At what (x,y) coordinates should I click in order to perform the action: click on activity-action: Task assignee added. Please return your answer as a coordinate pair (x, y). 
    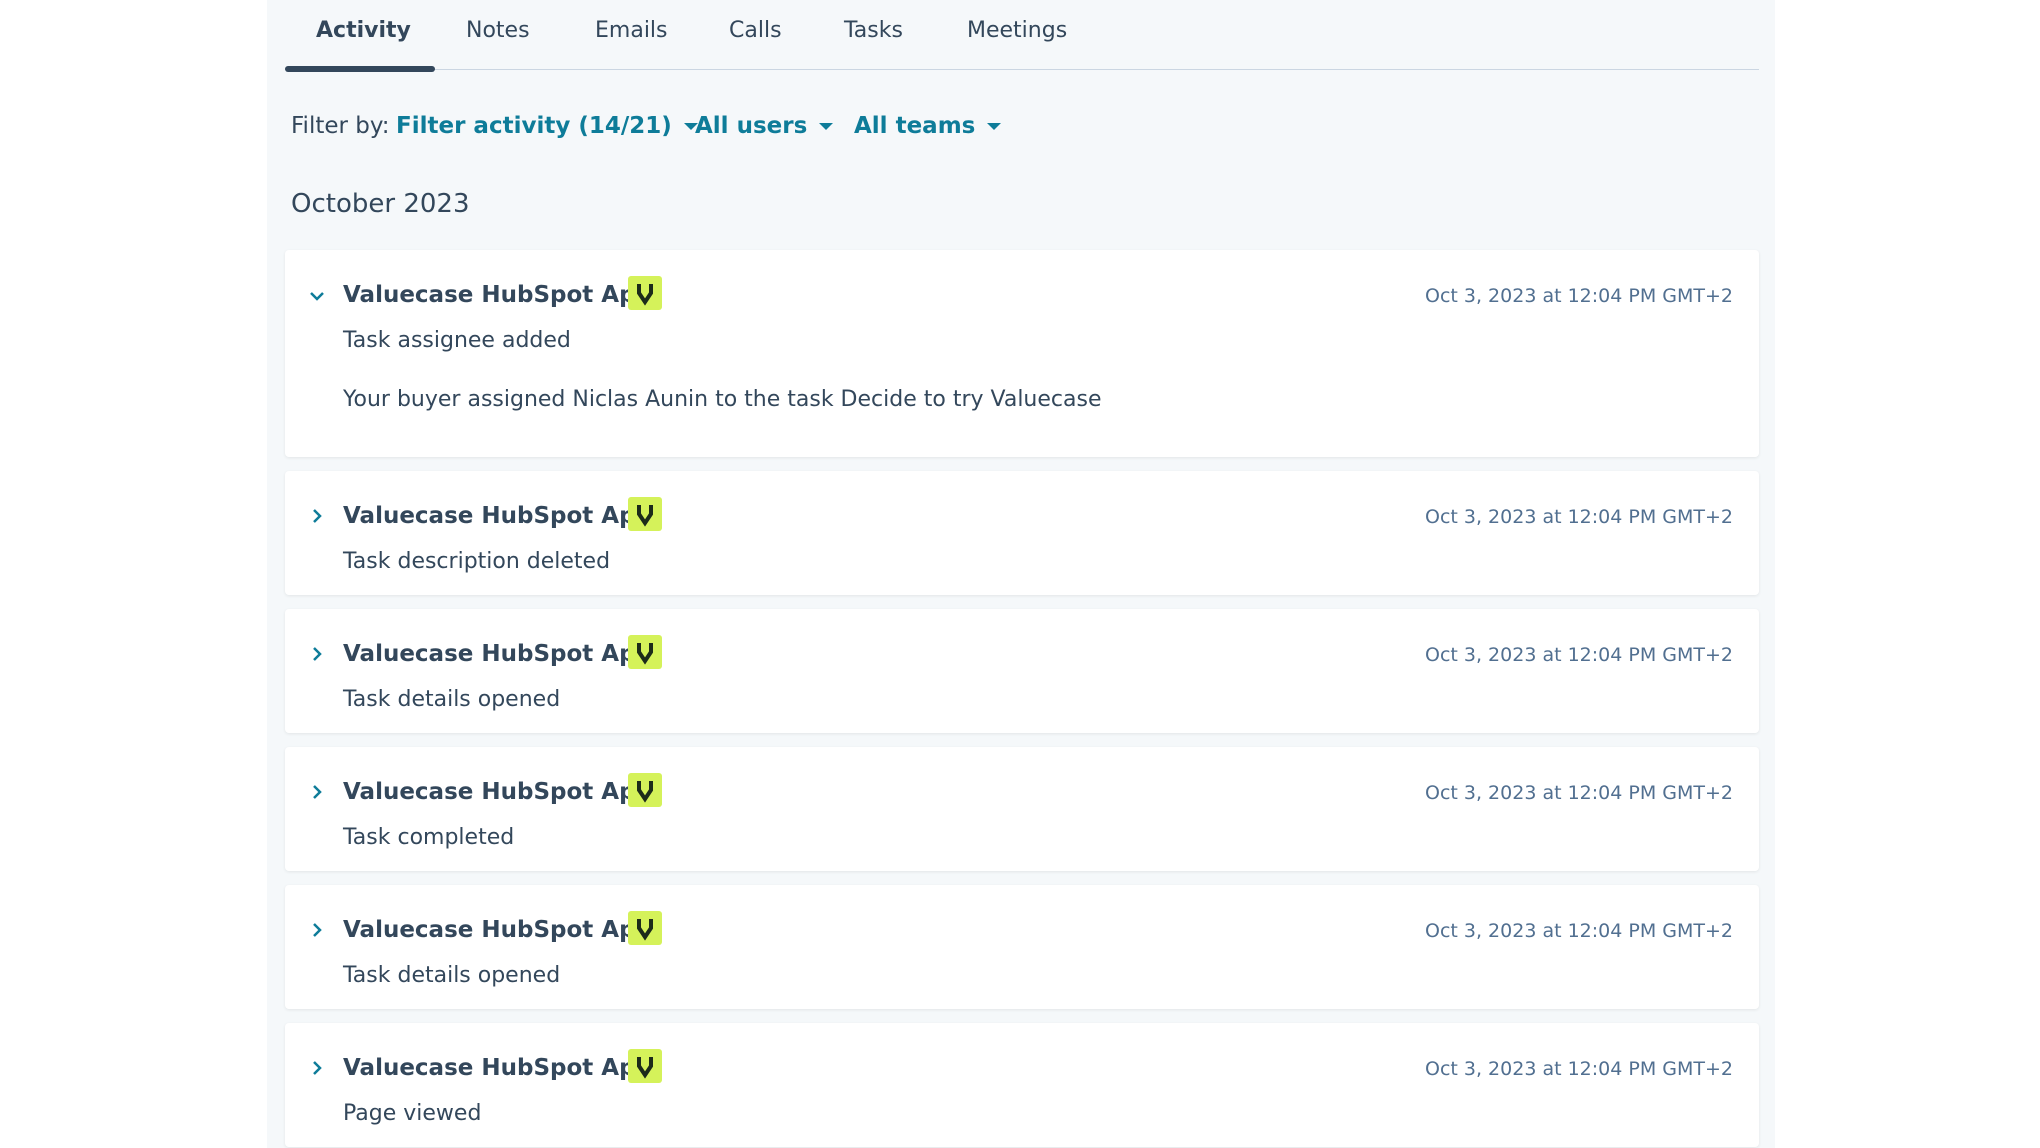
    Looking at the image, I should click on (457, 340).